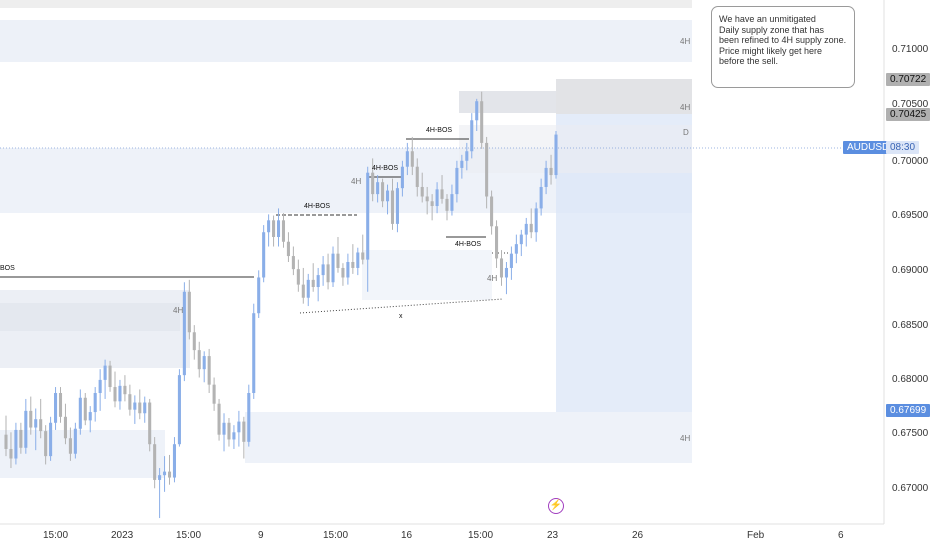 This screenshot has height=550, width=932. I want to click on zone-small-mid, so click(427, 275).